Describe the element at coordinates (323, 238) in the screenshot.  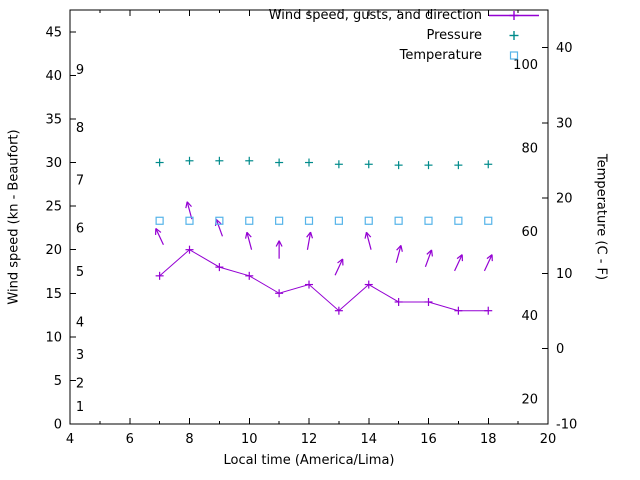
I see `series-wind-direction-arrows` at that location.